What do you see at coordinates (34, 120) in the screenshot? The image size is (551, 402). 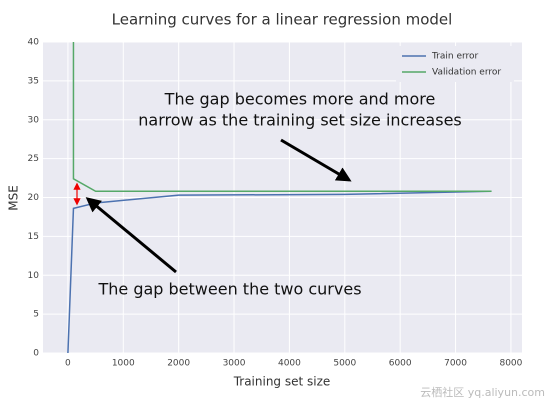 I see `y-tick-label: 30` at bounding box center [34, 120].